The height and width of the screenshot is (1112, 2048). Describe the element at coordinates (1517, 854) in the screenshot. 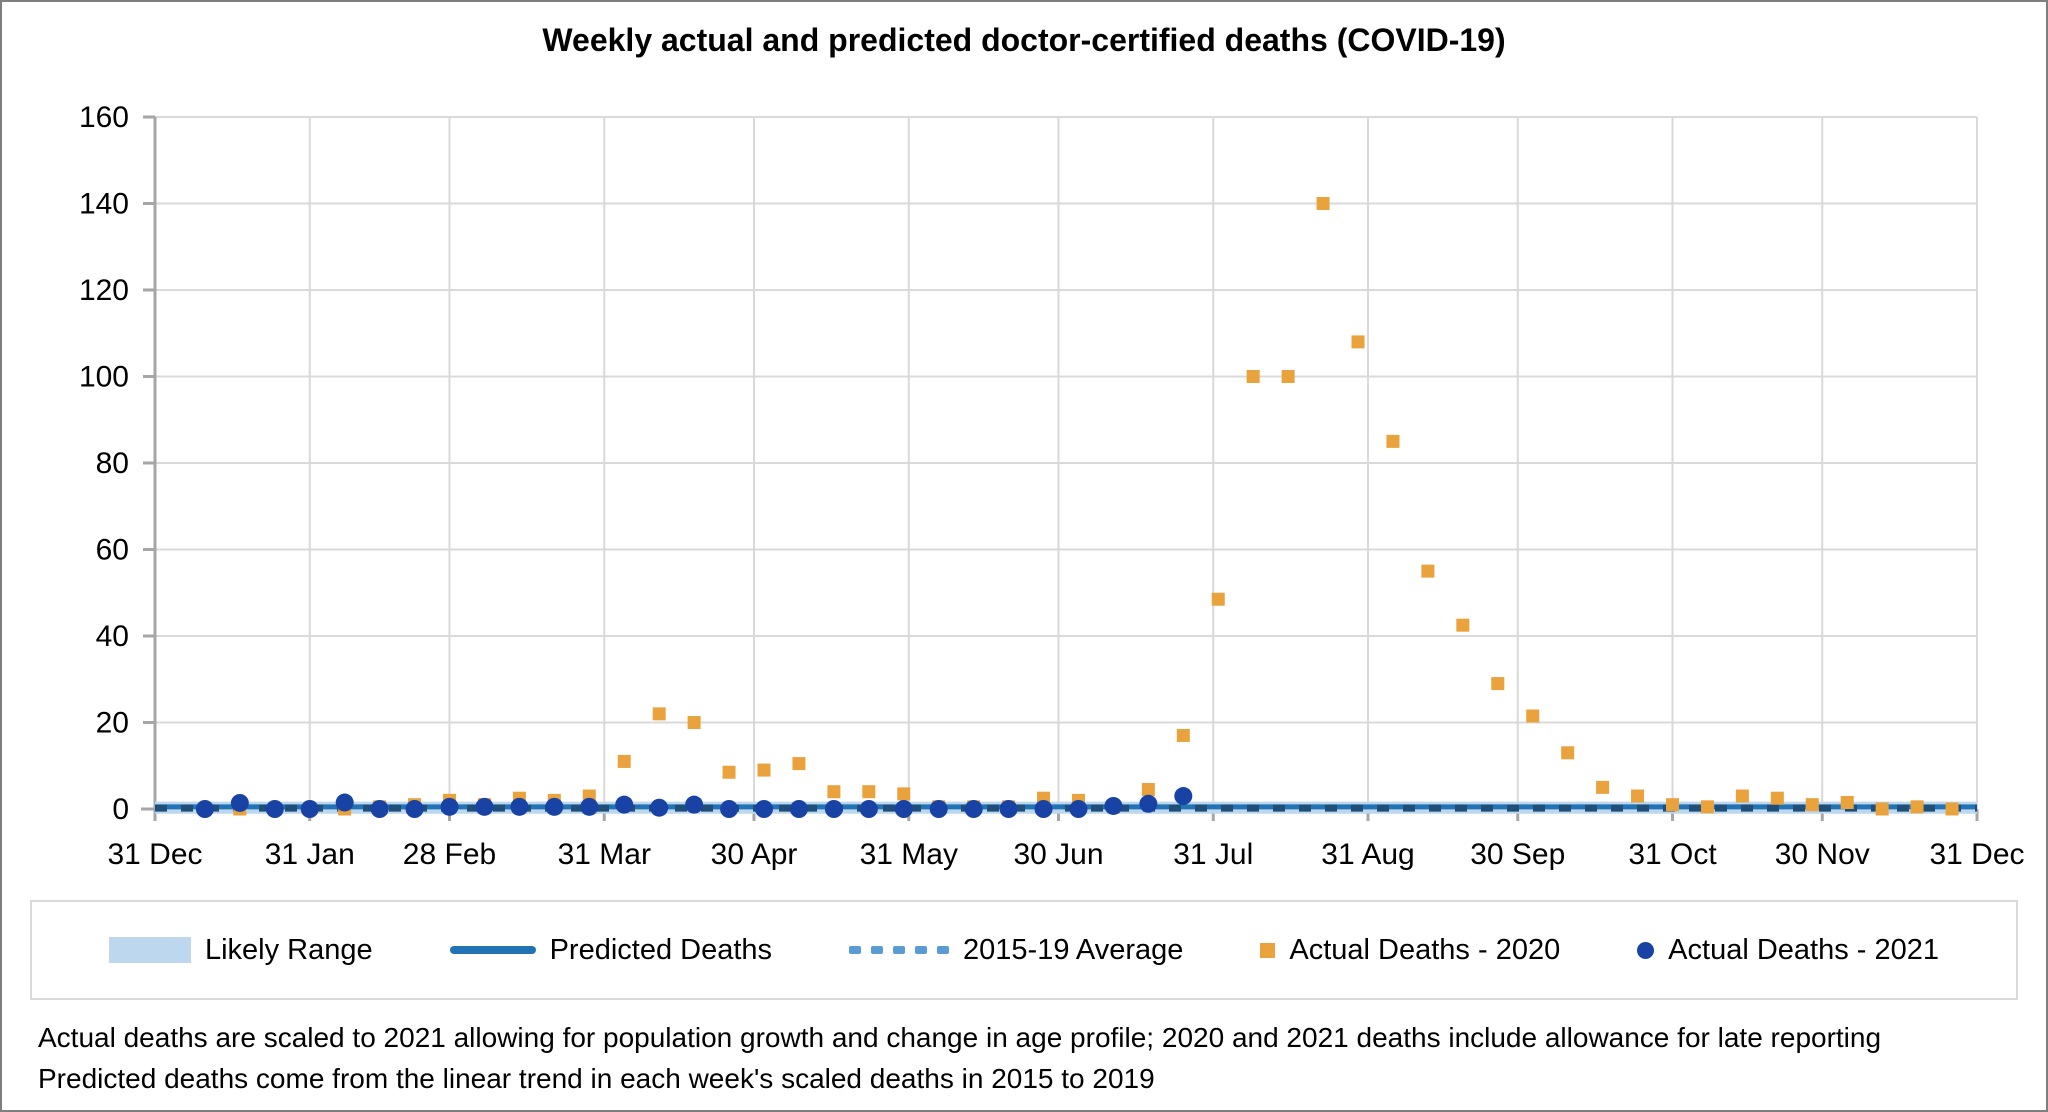

I see `x-axis-label: 30 Sep` at that location.